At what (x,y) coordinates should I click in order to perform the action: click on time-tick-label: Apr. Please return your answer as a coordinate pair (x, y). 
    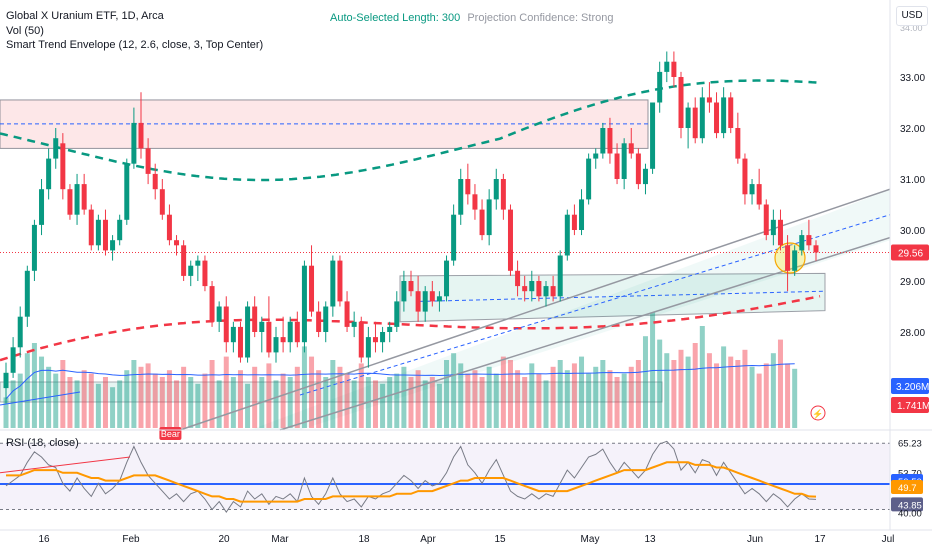
    Looking at the image, I should click on (428, 539).